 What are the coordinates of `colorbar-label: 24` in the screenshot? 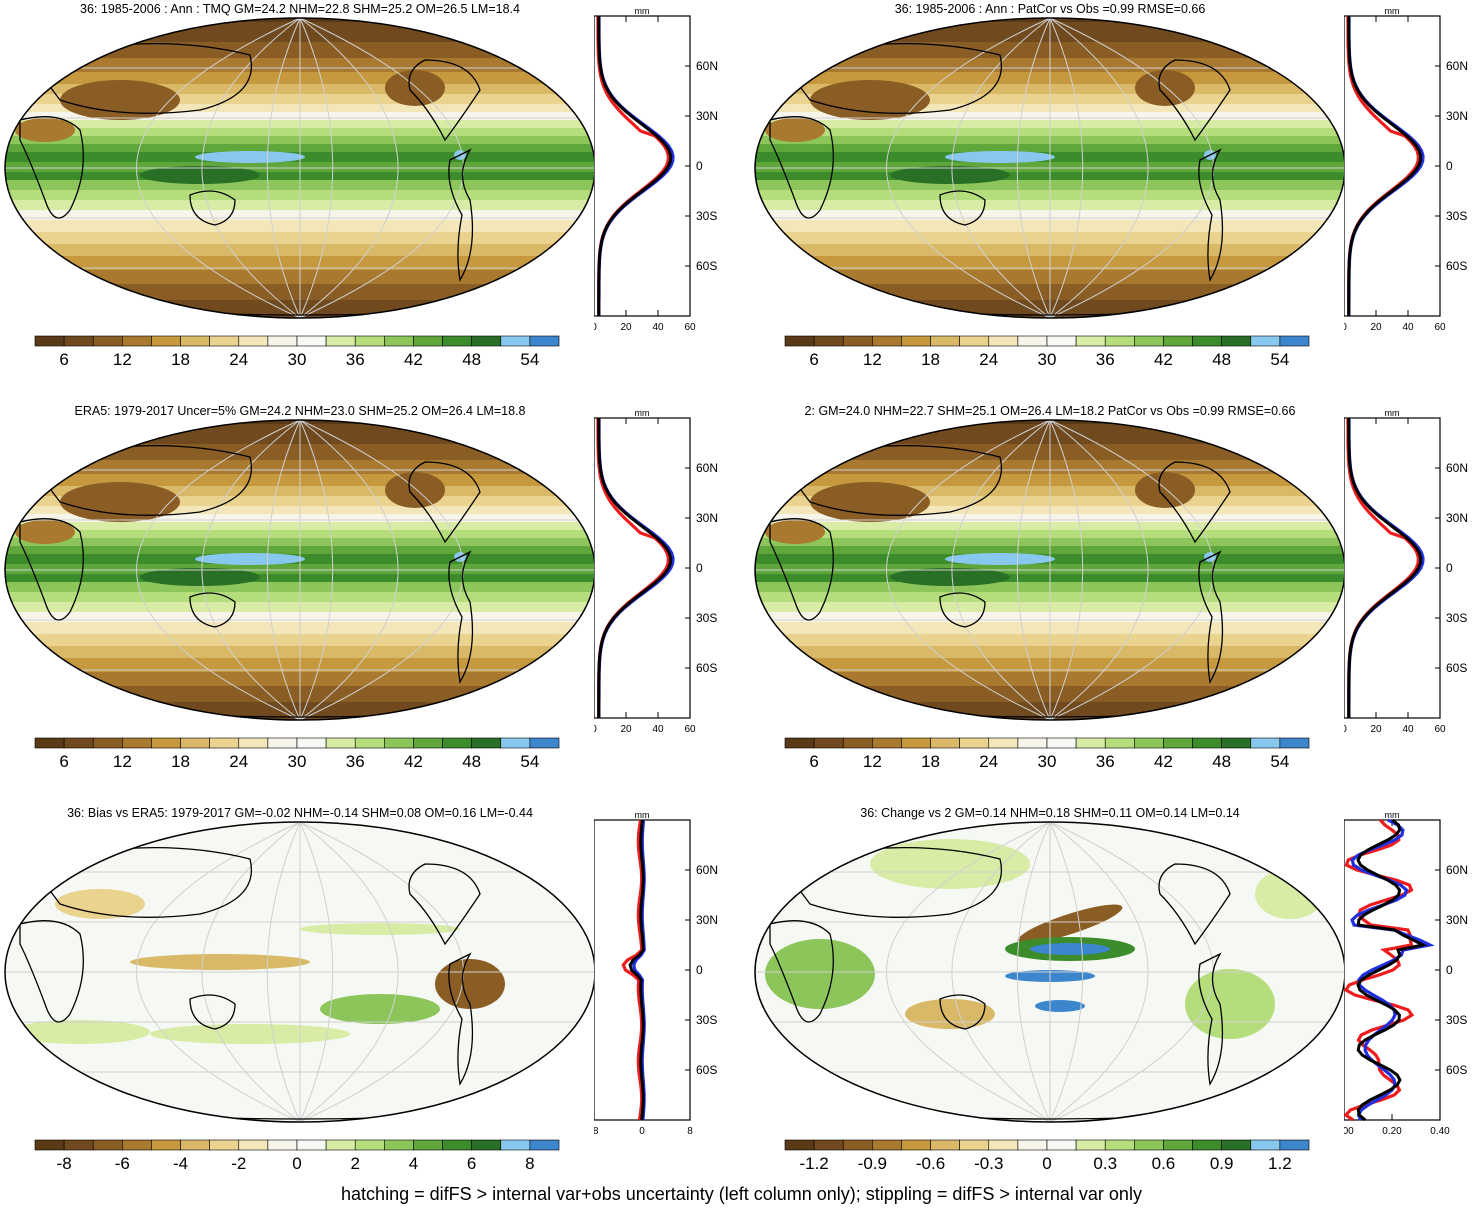 It's located at (989, 359).